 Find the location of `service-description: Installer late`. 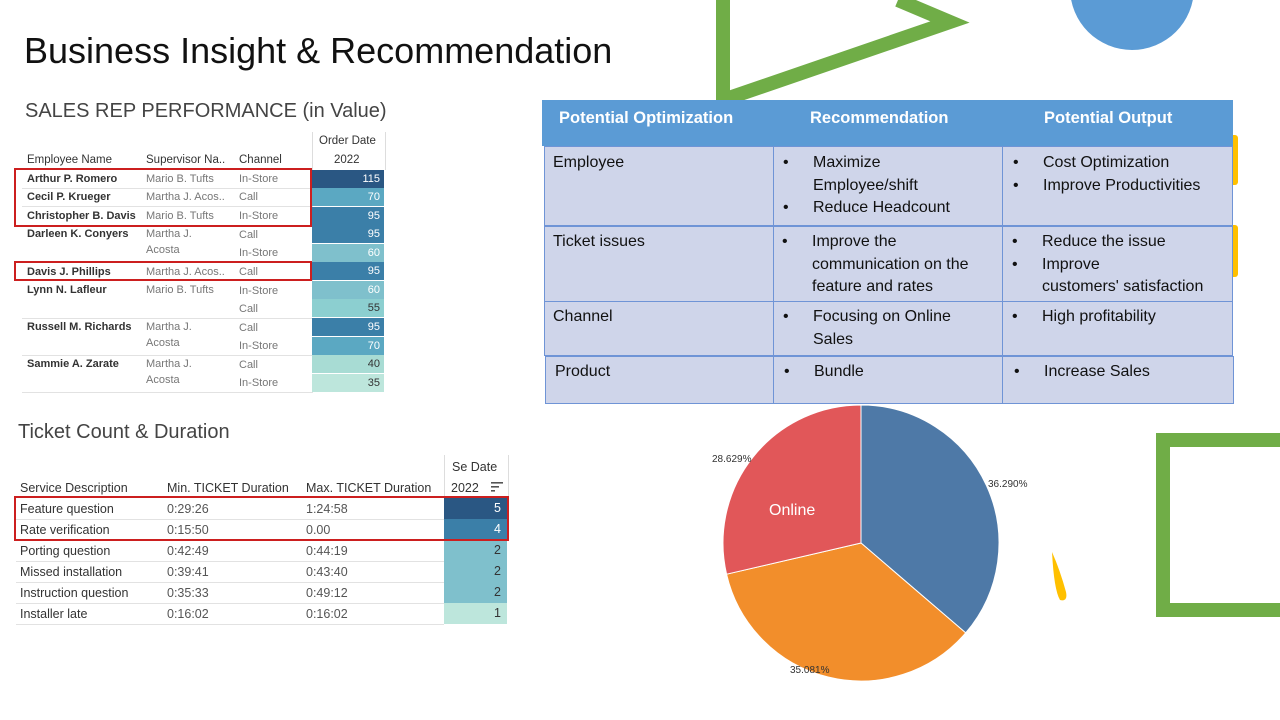

service-description: Installer late is located at coordinates (54, 614).